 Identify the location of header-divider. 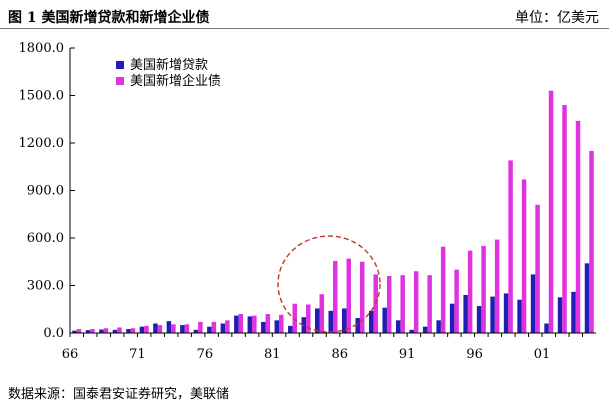
(304, 28).